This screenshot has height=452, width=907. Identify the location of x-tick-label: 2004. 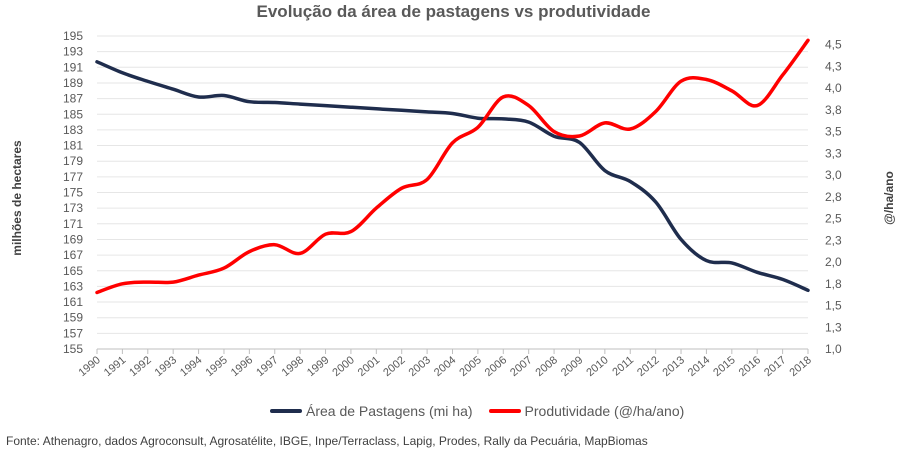
(445, 366).